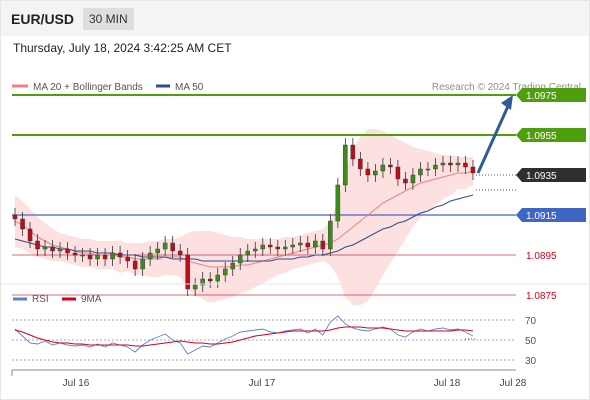  What do you see at coordinates (506, 87) in the screenshot?
I see `copyright-text: Research © 2024 Trading Central` at bounding box center [506, 87].